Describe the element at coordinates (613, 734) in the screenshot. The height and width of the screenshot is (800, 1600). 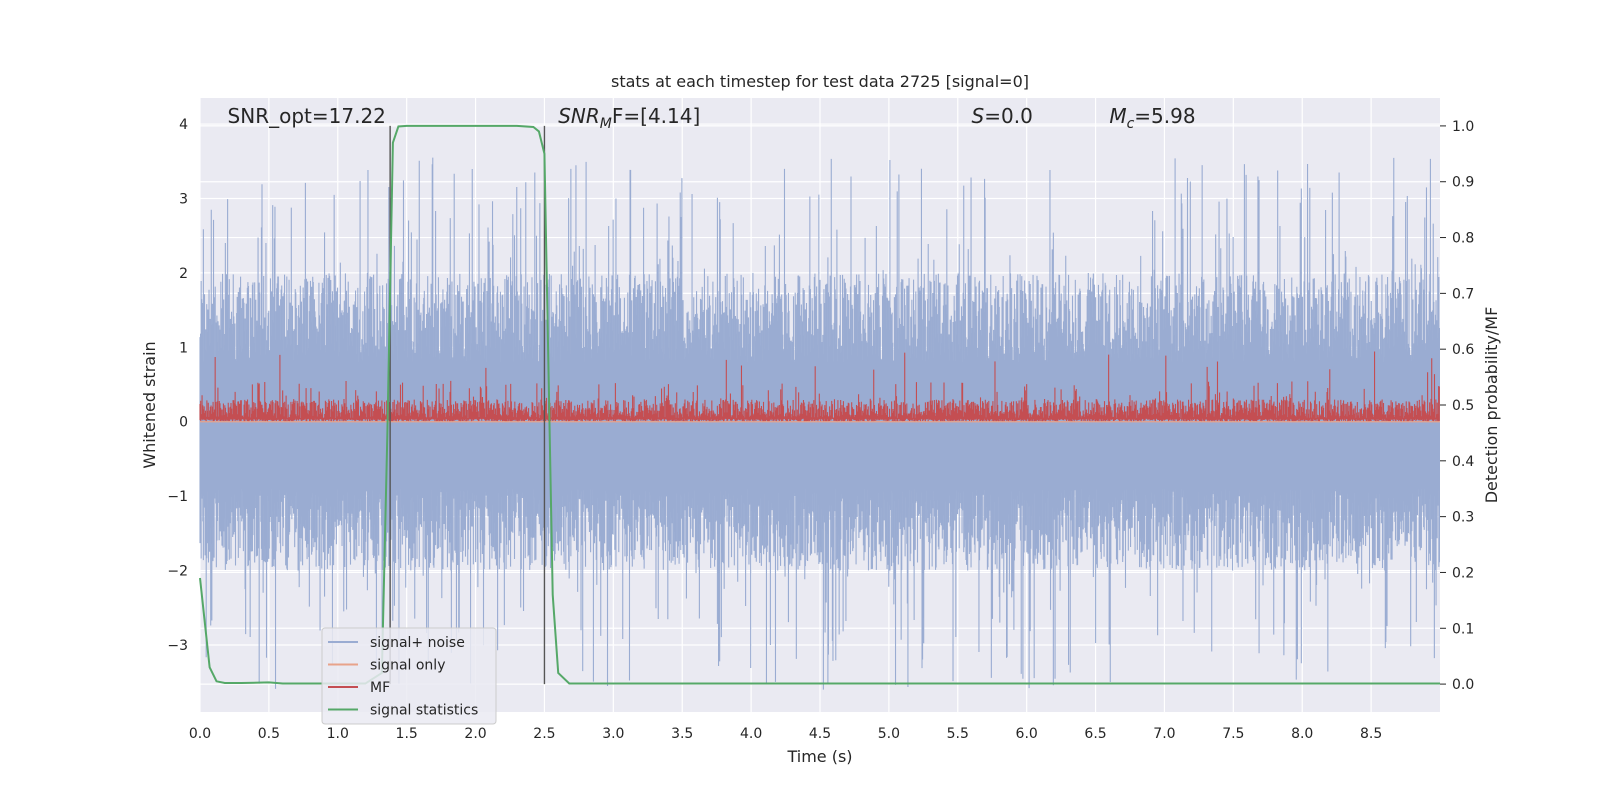
I see `x-tick-label: 3.0` at that location.